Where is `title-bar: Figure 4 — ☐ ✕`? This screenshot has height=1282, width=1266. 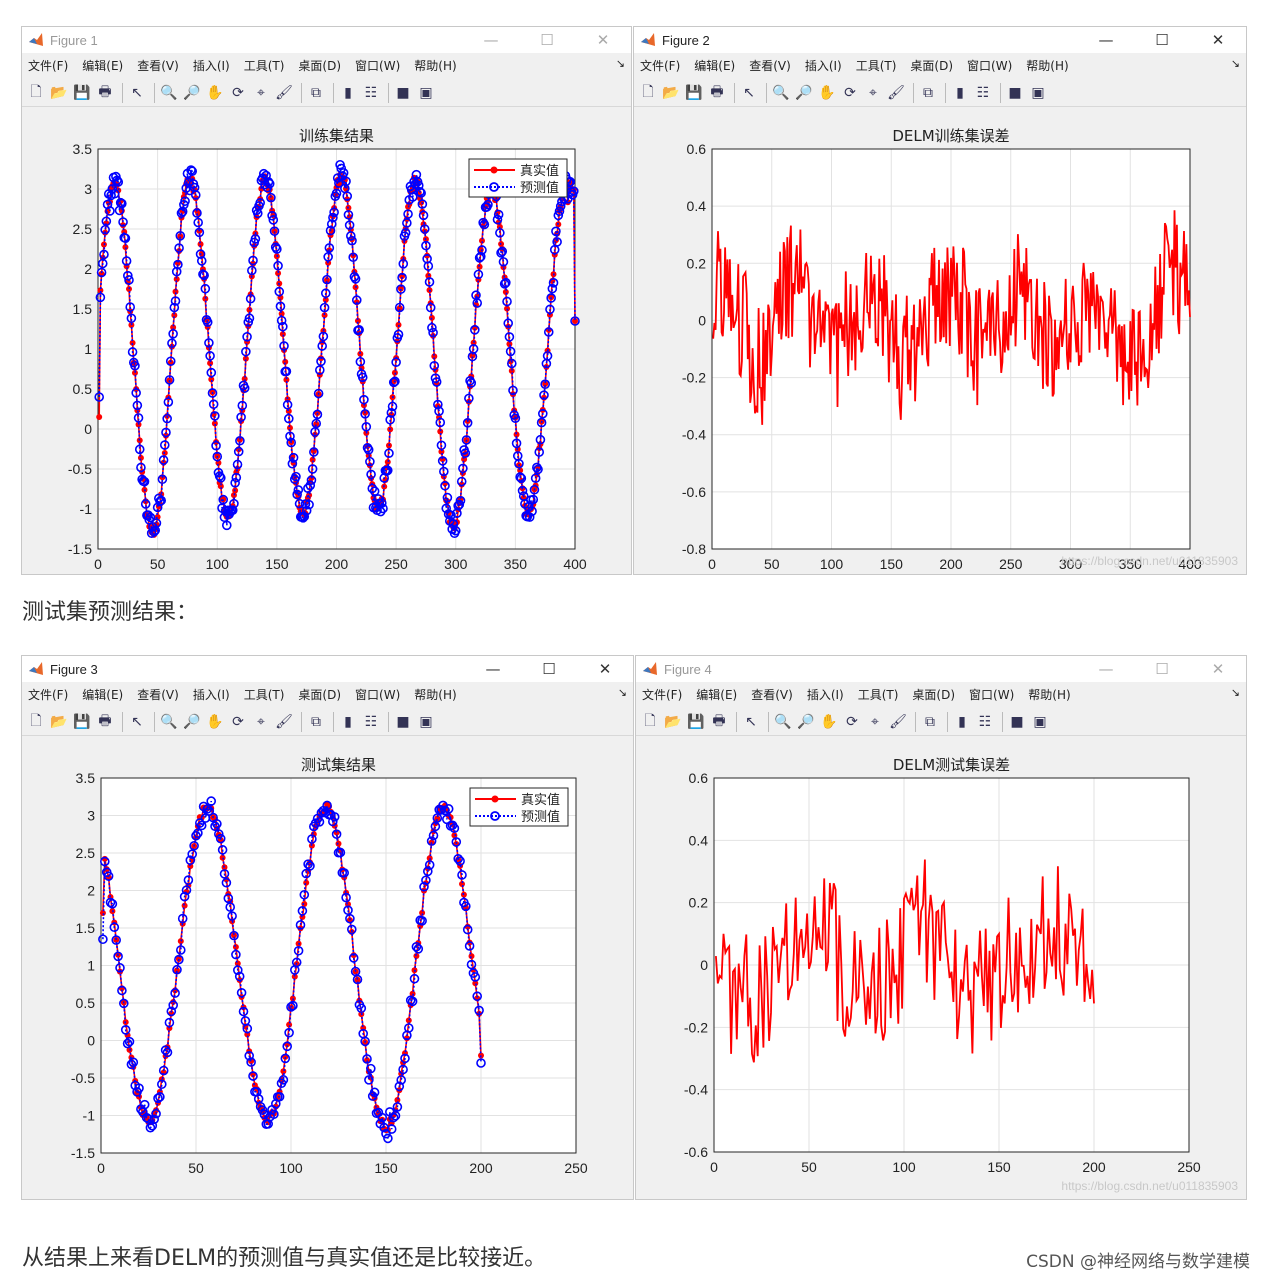
title-bar: Figure 4 — ☐ ✕ is located at coordinates (941, 669).